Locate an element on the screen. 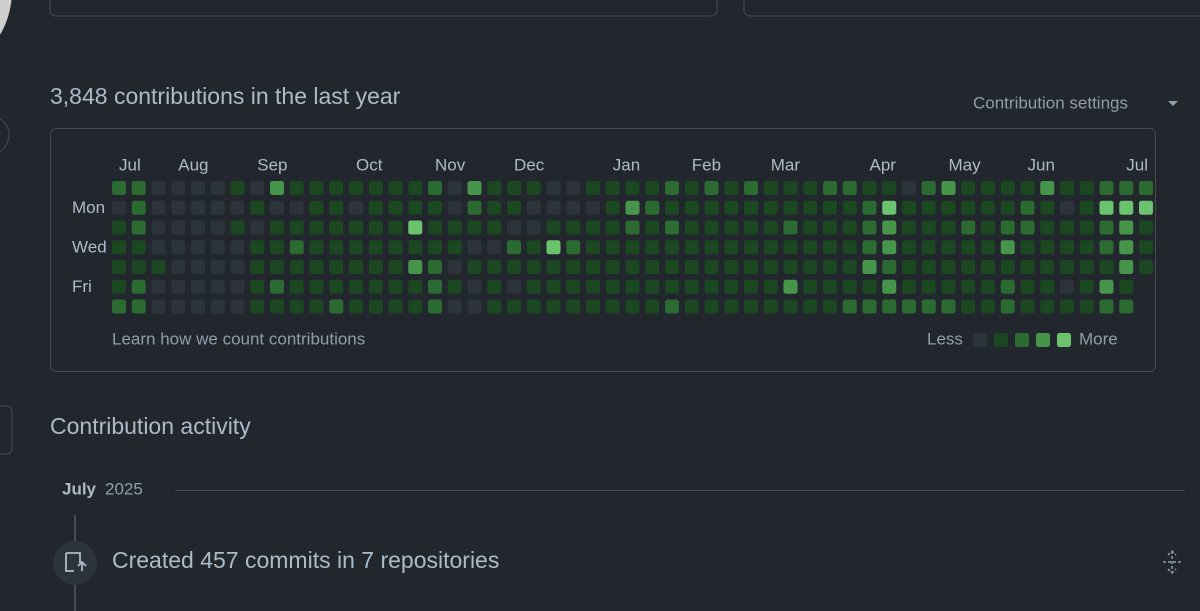  month-label: Apr is located at coordinates (883, 164).